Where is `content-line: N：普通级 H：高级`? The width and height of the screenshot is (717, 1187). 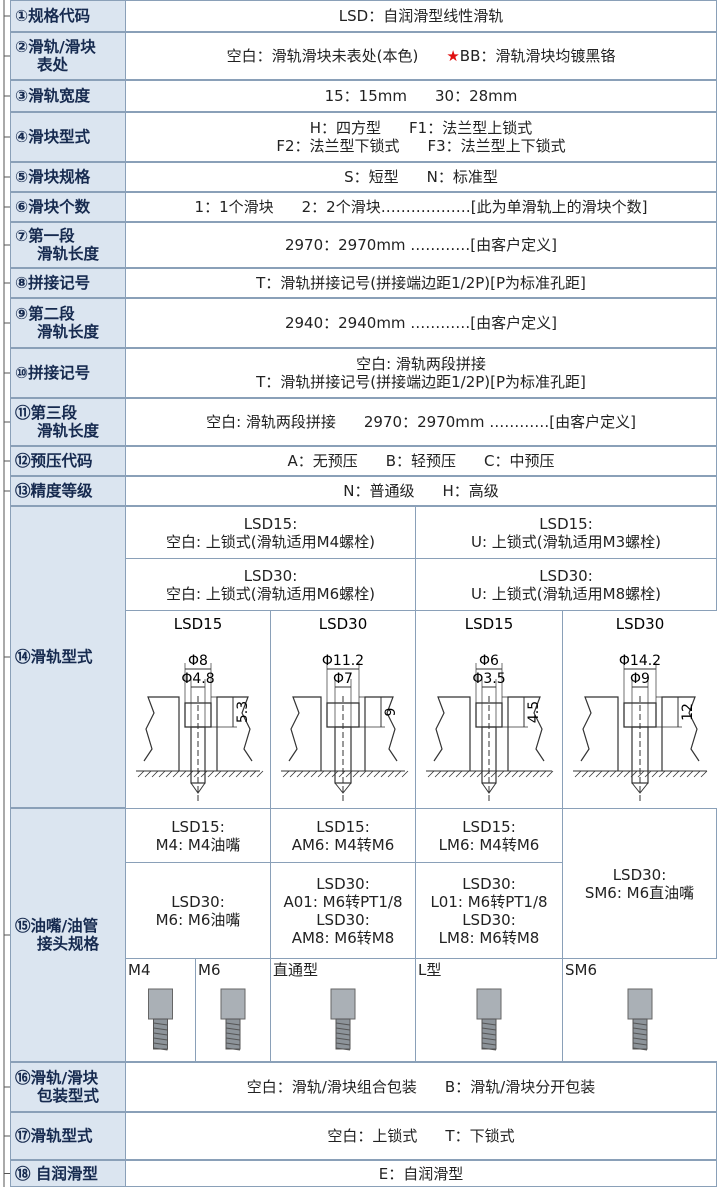 content-line: N：普通级 H：高级 is located at coordinates (421, 491).